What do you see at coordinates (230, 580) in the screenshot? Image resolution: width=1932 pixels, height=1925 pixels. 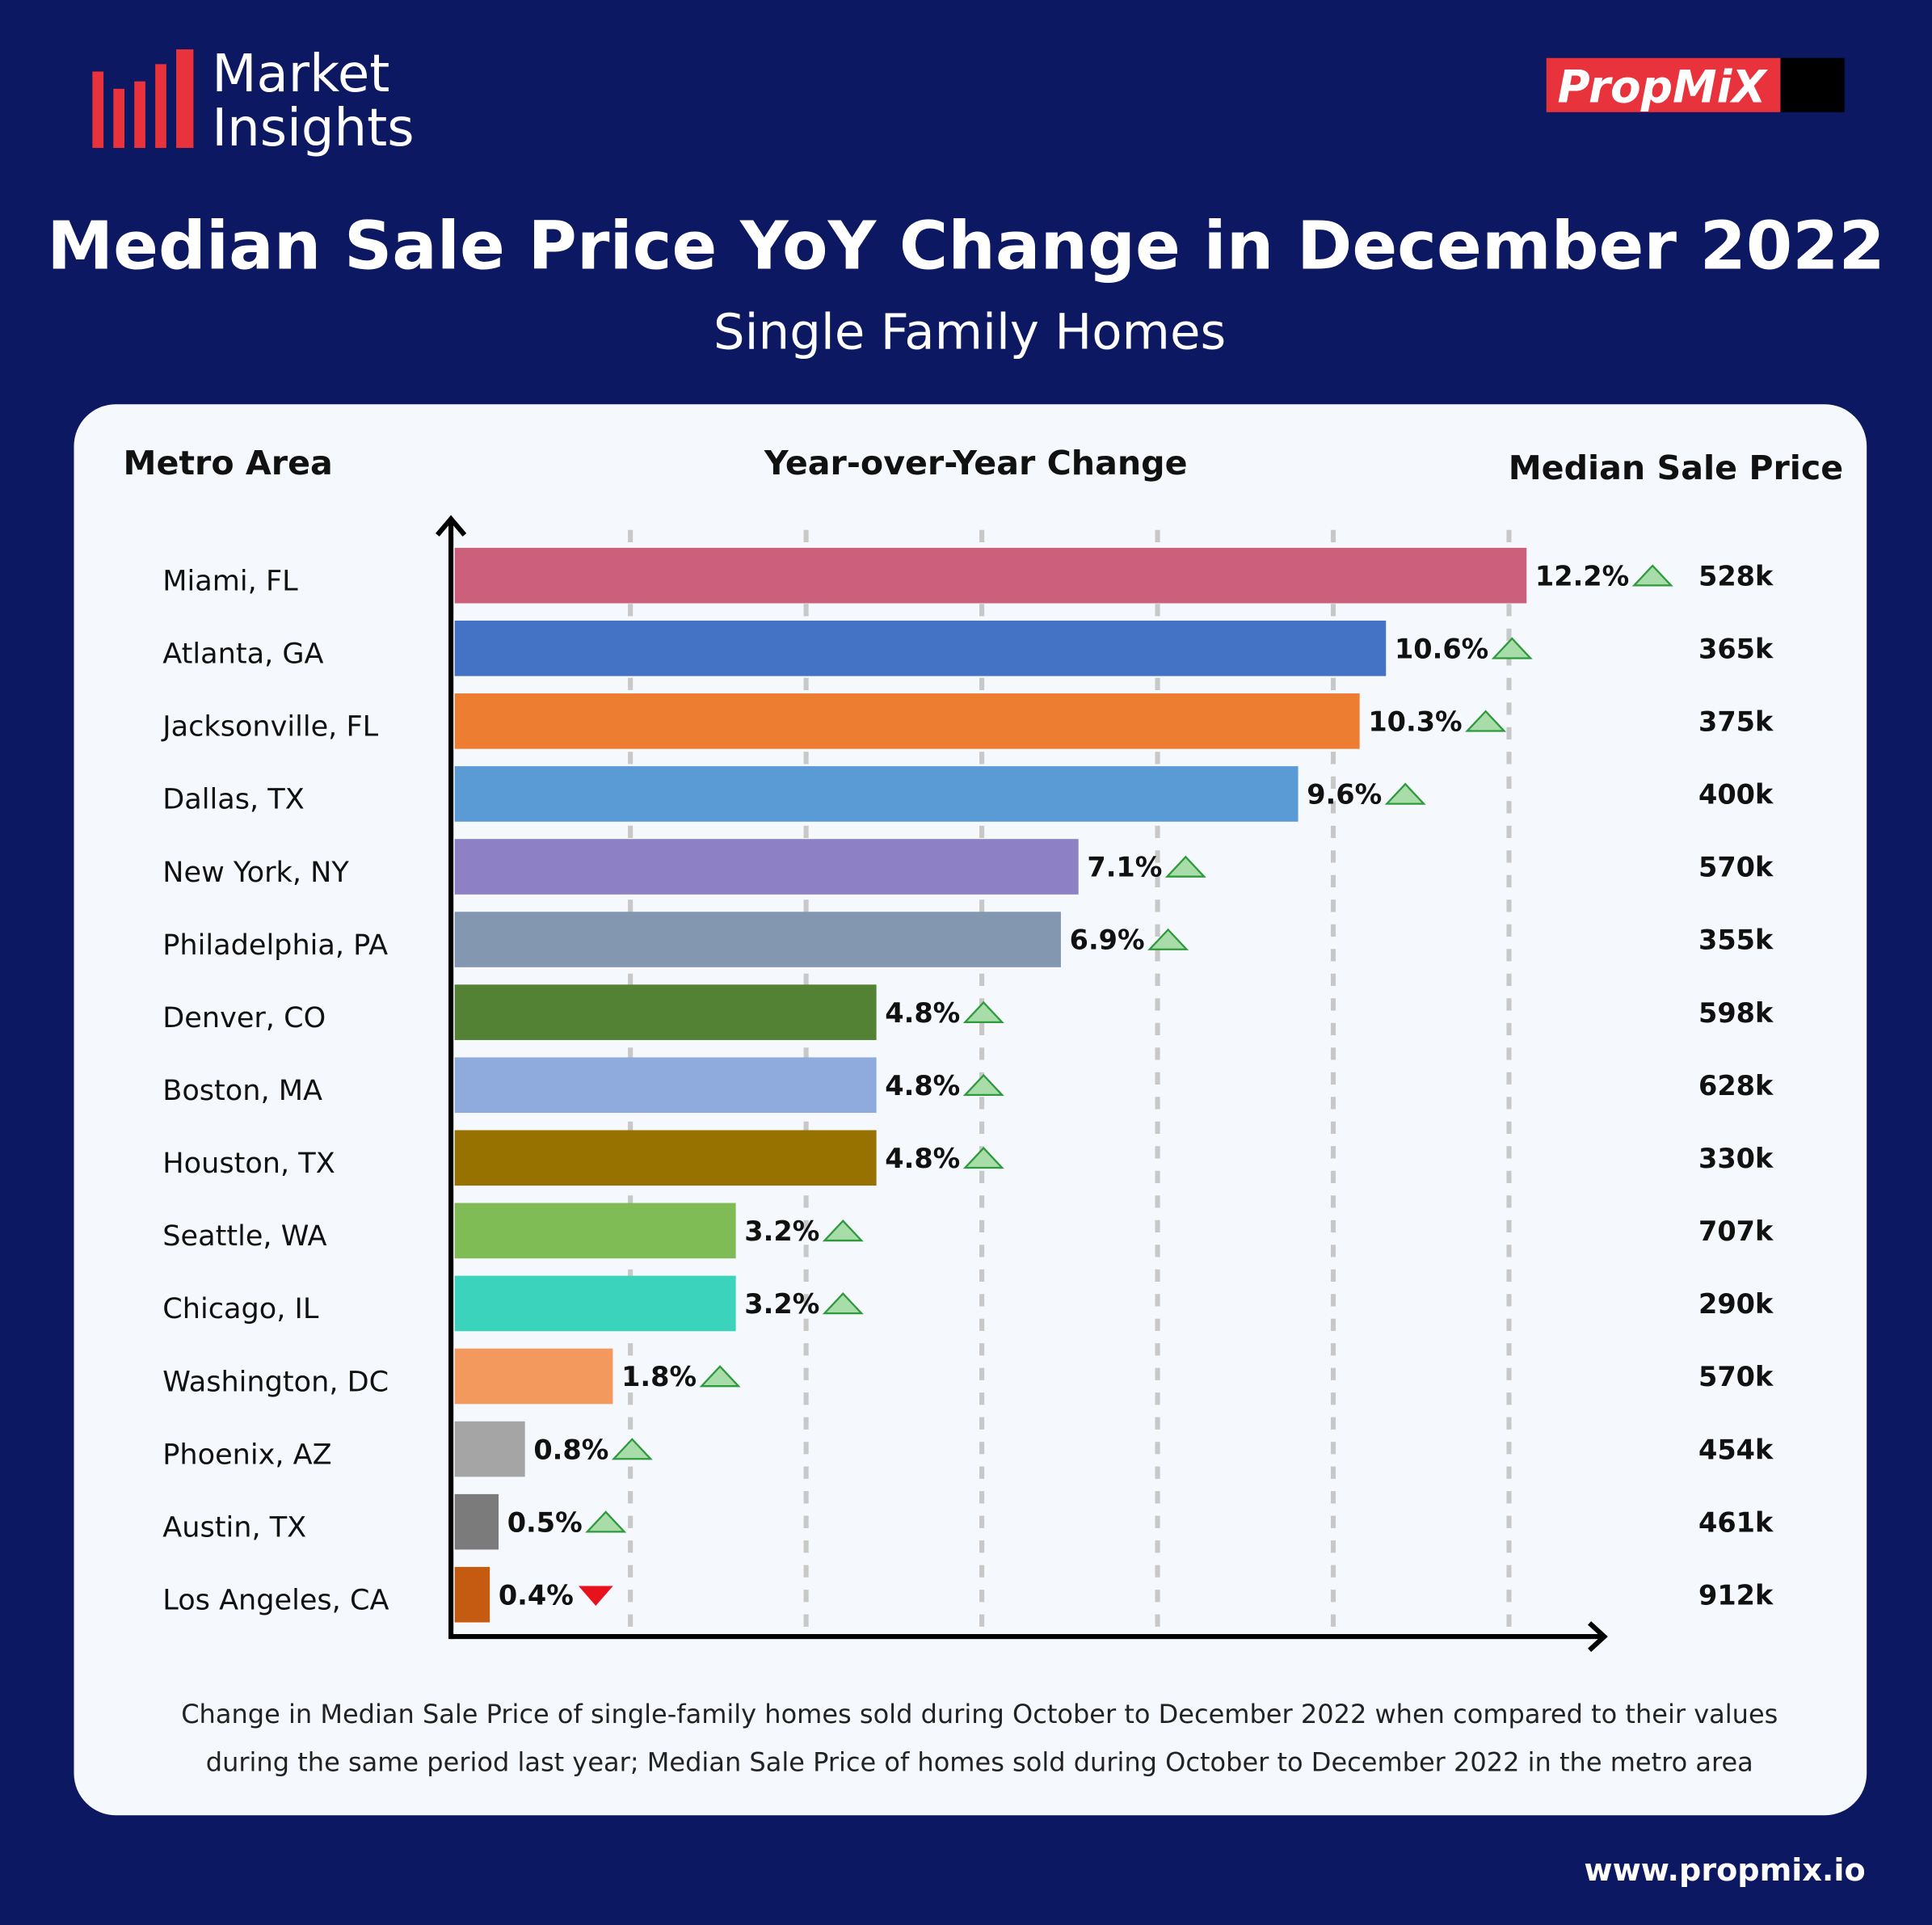 I see `category-label: Miami, FL` at bounding box center [230, 580].